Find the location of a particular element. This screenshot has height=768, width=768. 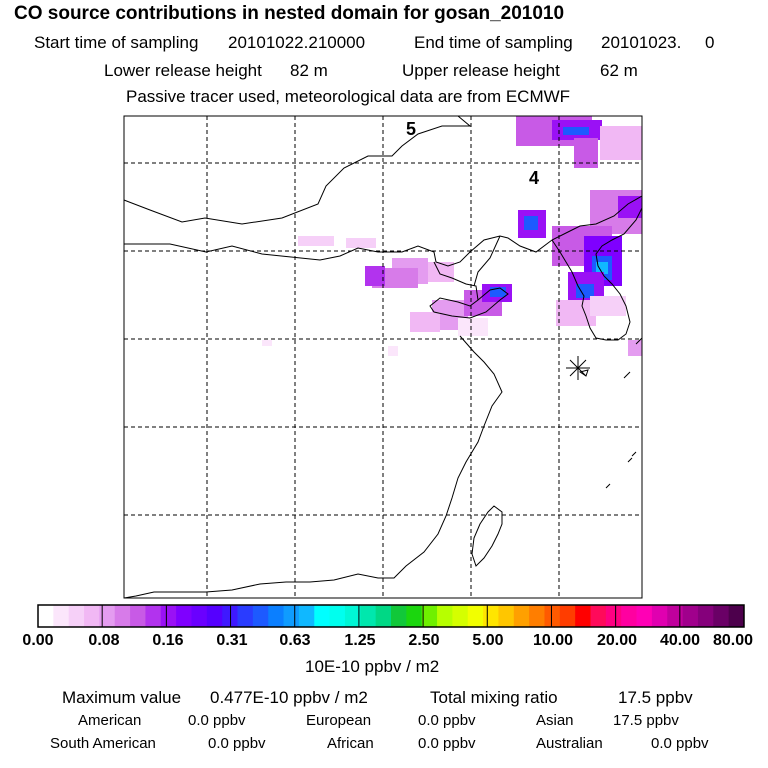

colorbar-frame is located at coordinates (391, 616).